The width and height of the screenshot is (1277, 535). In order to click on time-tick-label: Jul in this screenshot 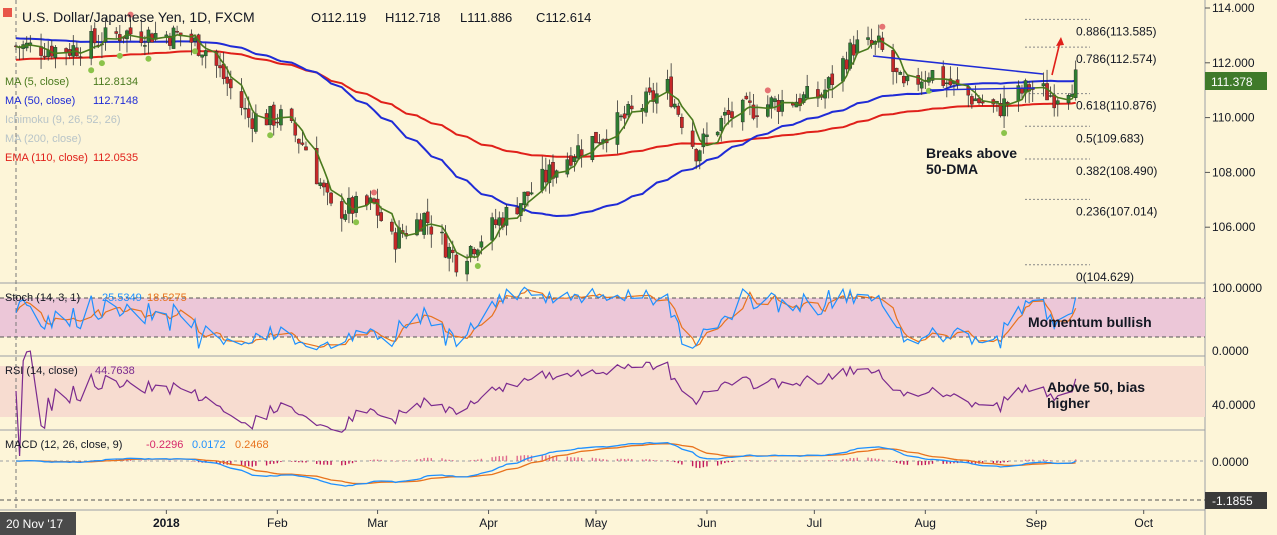, I will do `click(814, 523)`.